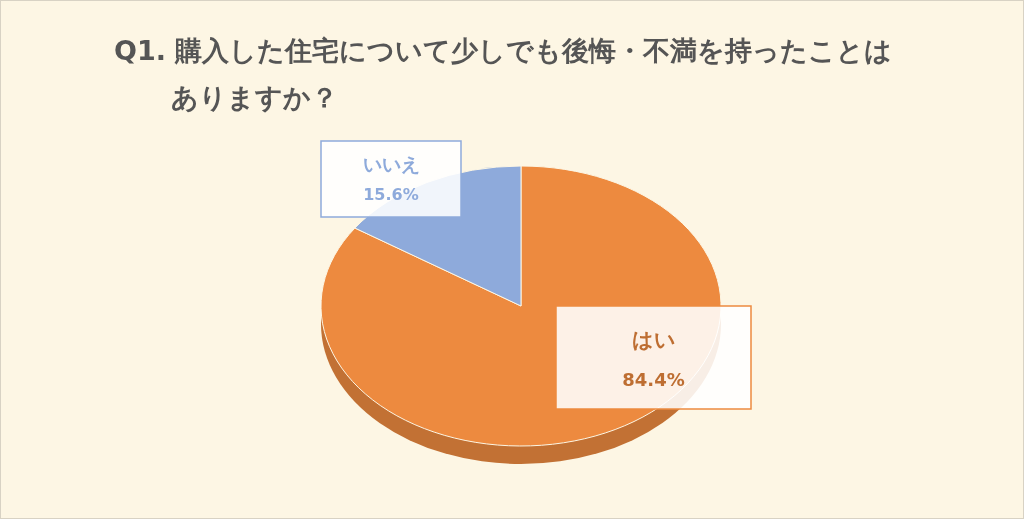 Image resolution: width=1024 pixels, height=519 pixels. What do you see at coordinates (504, 74) in the screenshot?
I see `chart-title: Q1. 購入した住宅について少しでも後悔・不満を持ったことはありますか？` at bounding box center [504, 74].